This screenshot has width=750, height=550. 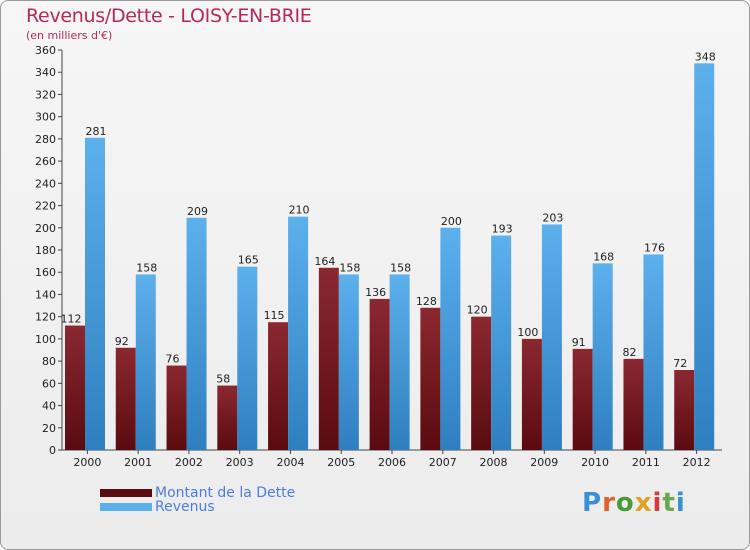 I want to click on logo-letter: o, so click(x=625, y=503).